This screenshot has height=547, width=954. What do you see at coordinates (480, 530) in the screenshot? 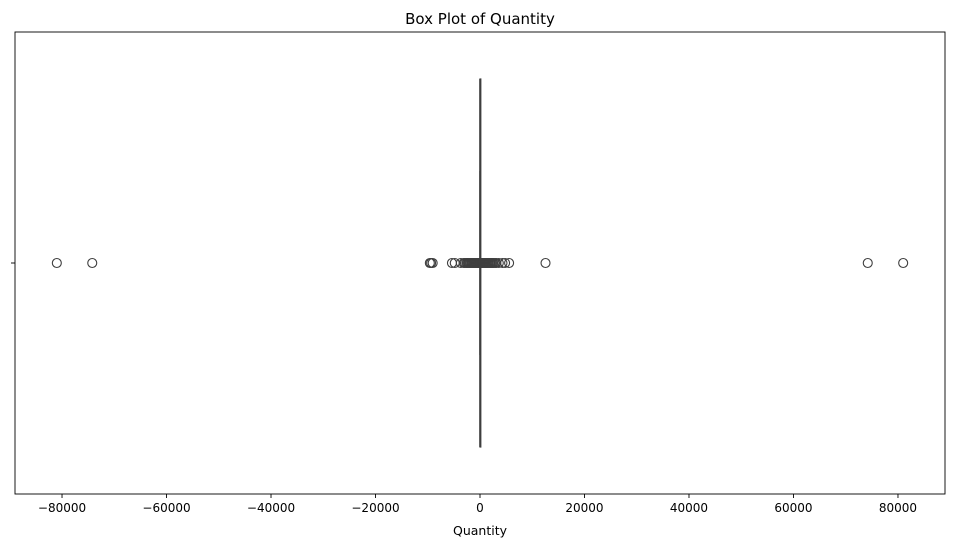
I see `x-axis-title: Quantity` at bounding box center [480, 530].